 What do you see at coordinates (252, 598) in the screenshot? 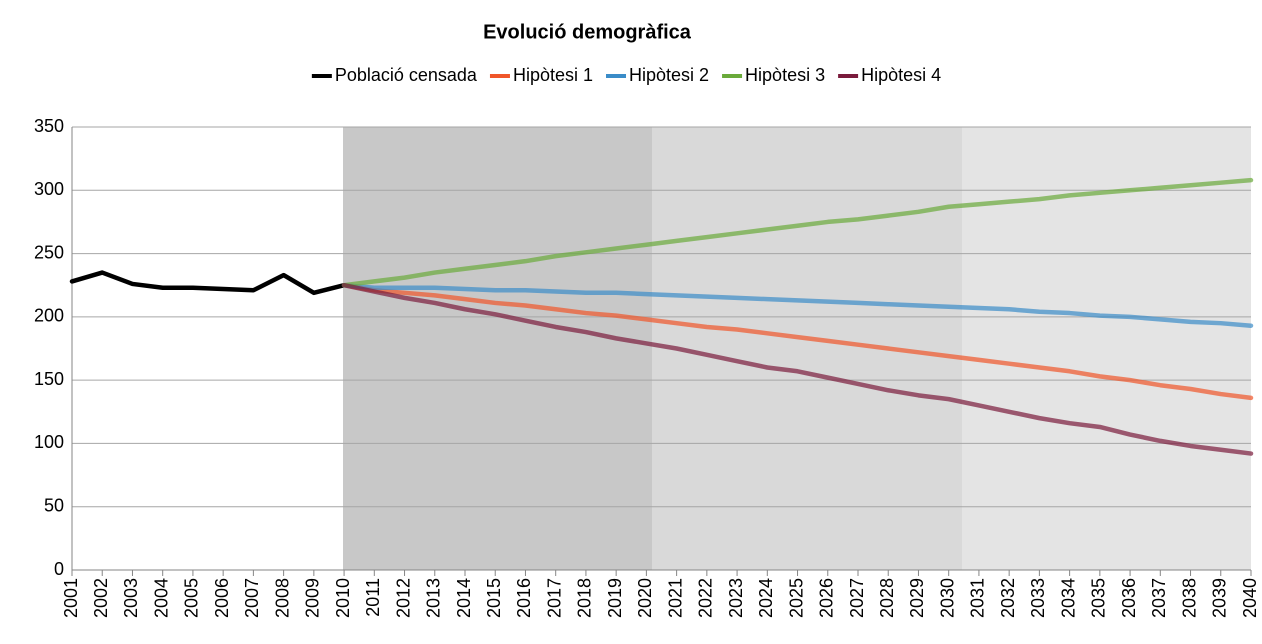
I see `x-tick-label: 2007` at bounding box center [252, 598].